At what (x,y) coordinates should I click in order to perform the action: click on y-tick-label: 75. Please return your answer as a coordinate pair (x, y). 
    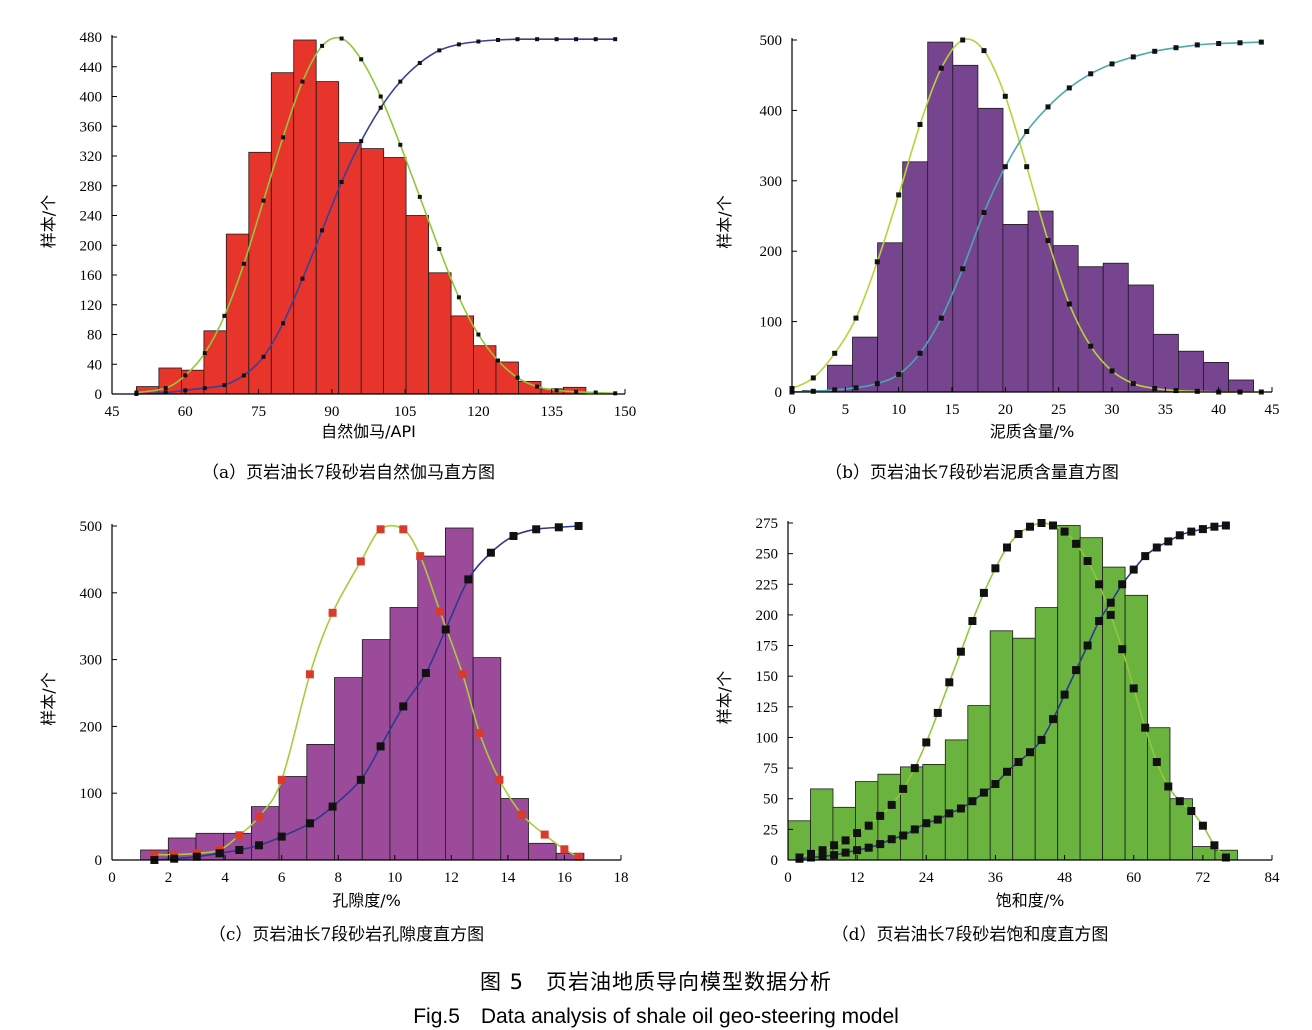
    Looking at the image, I should click on (770, 769).